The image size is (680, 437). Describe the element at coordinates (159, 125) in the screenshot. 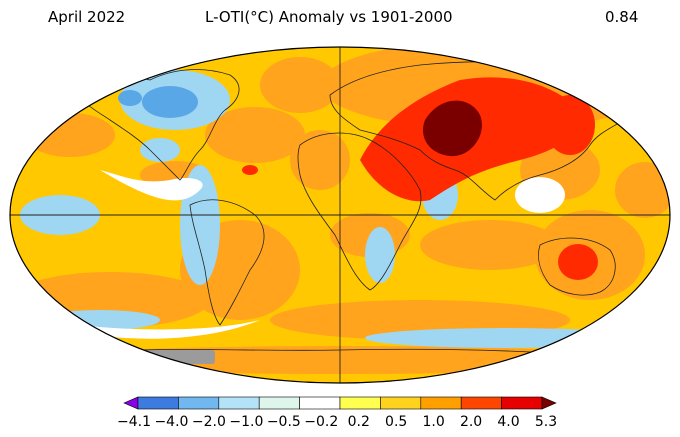

I see `north-america-outline` at that location.